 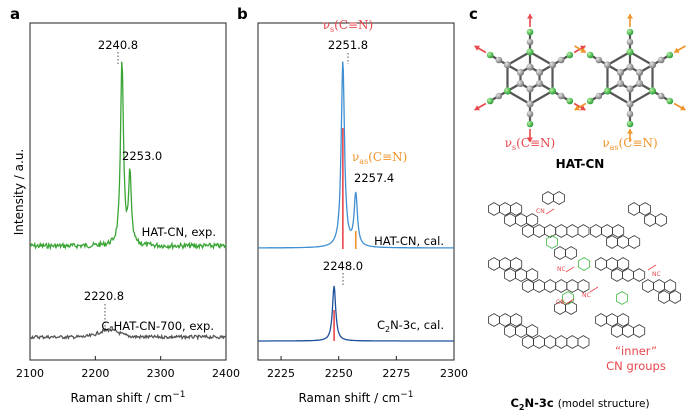 I want to click on legend-hat-cn-cal: HAT-CN, cal., so click(x=409, y=241).